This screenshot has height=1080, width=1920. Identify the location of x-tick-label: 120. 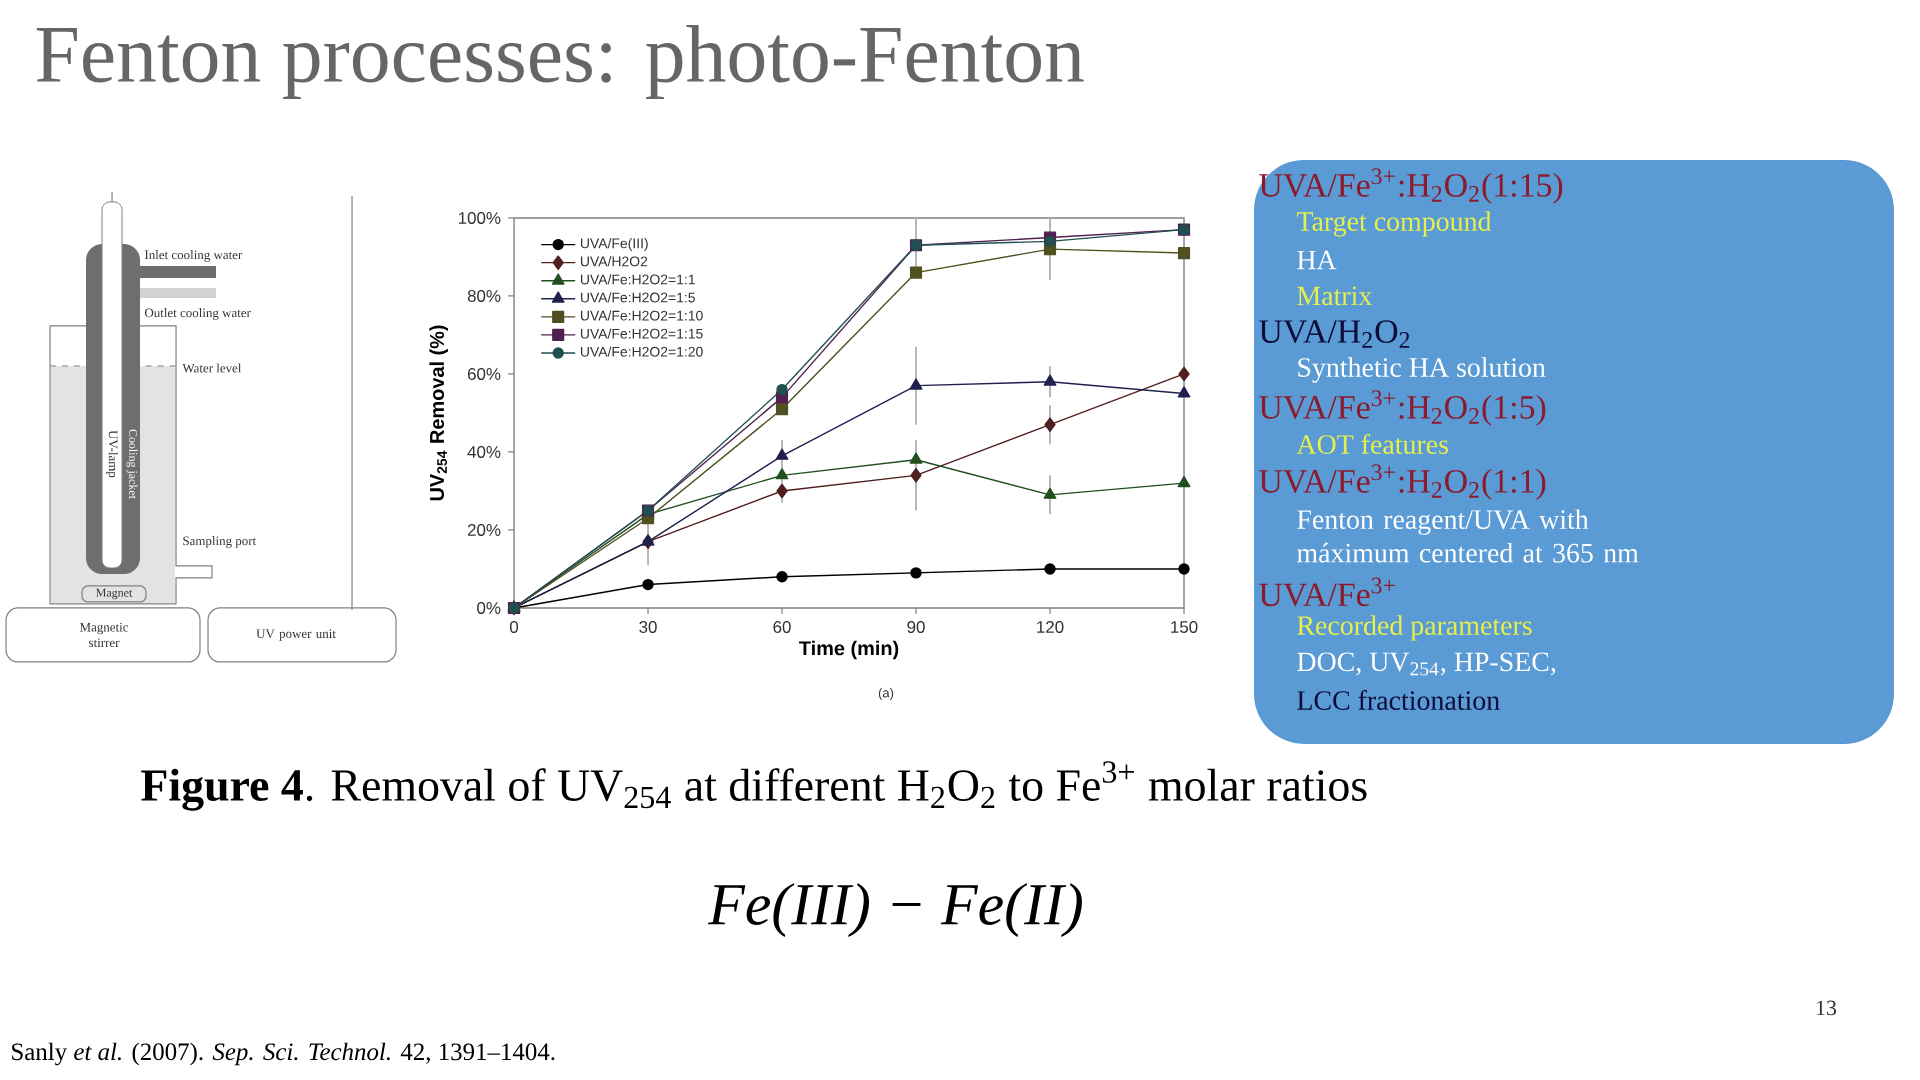
(1050, 627).